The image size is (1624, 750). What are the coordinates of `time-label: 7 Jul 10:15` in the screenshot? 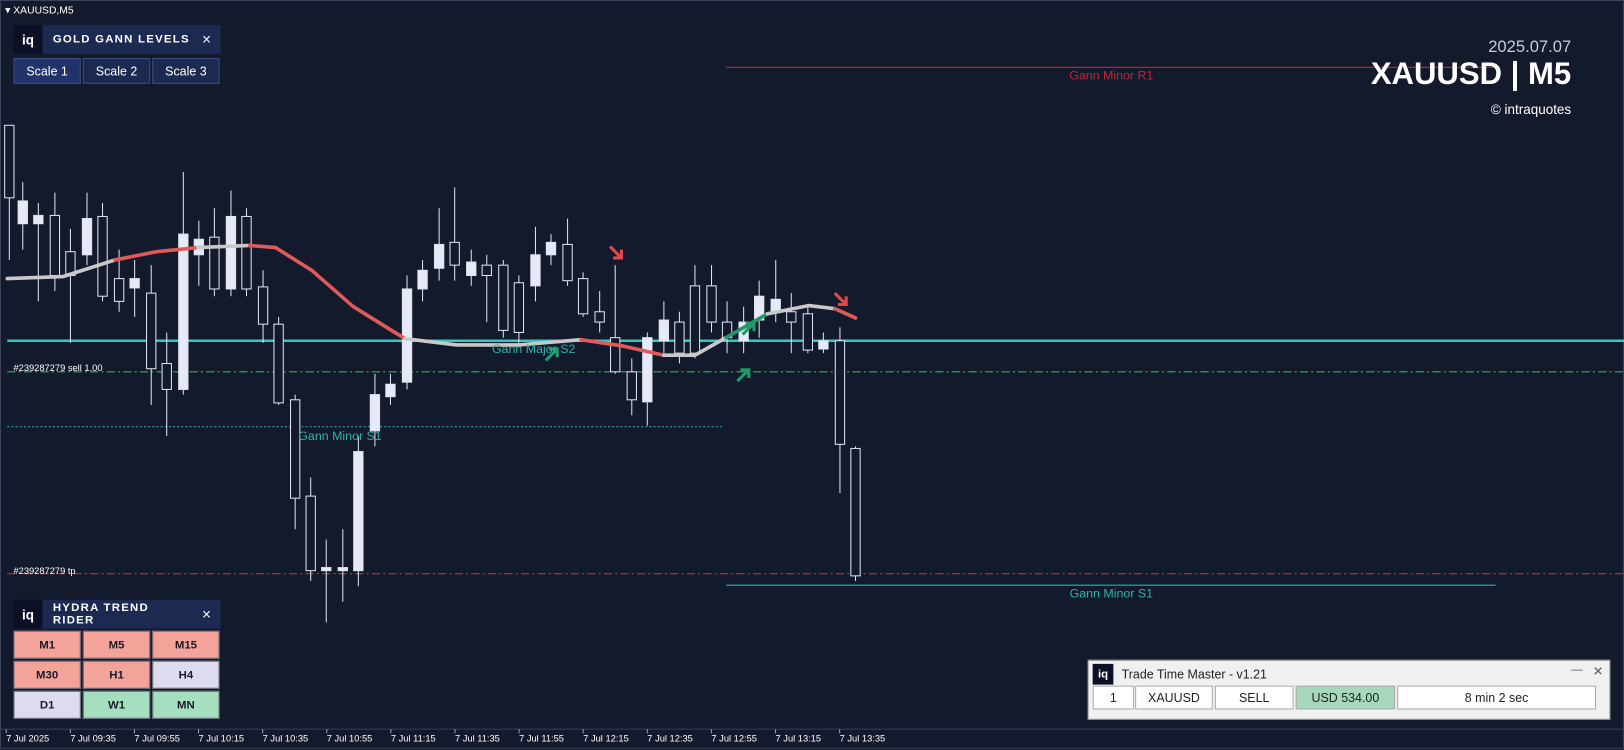 It's located at (222, 739).